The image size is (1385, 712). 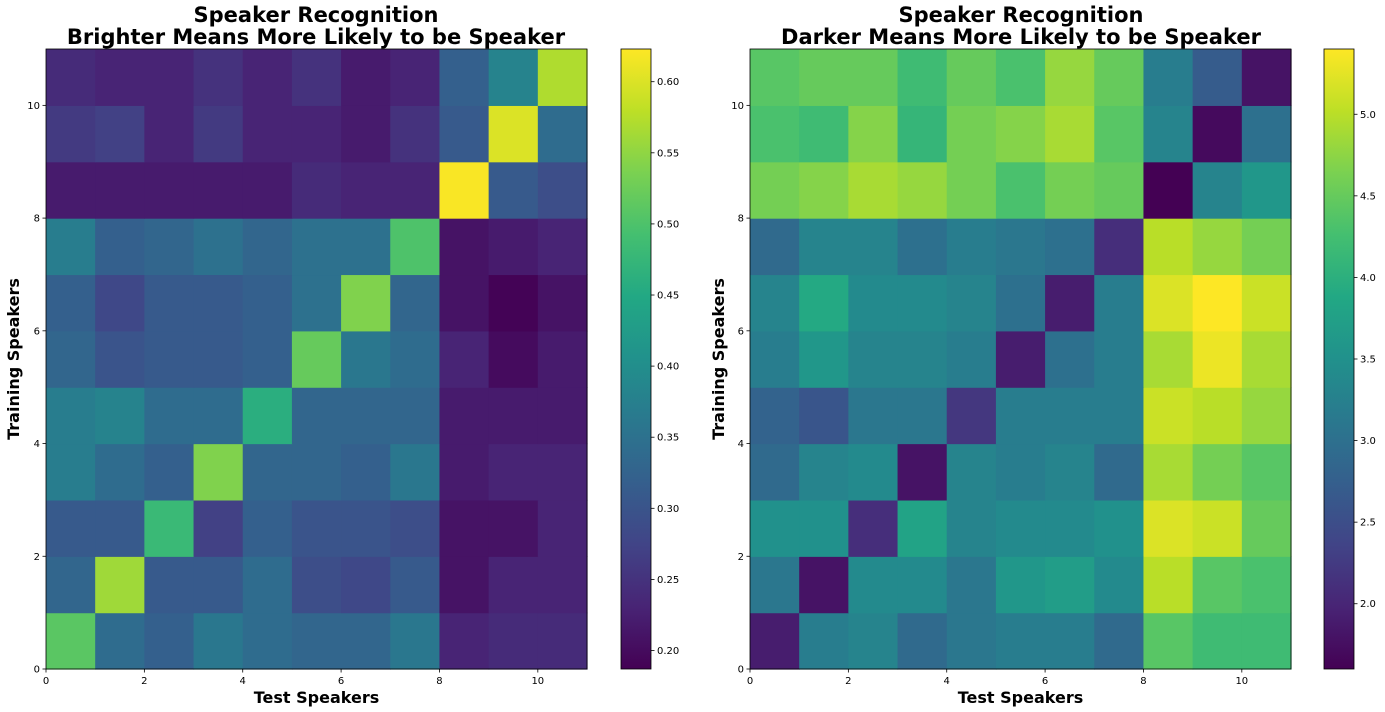 I want to click on x-tick-label: 4, so click(x=947, y=681).